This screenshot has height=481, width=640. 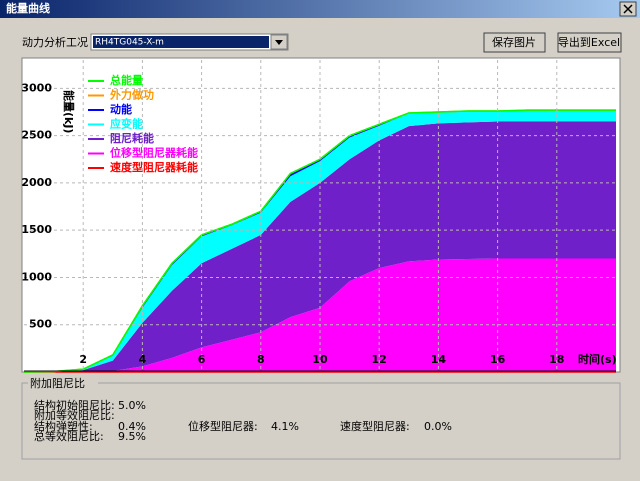 I want to click on legend-label: 速度型阻尼器耗能, so click(x=154, y=167).